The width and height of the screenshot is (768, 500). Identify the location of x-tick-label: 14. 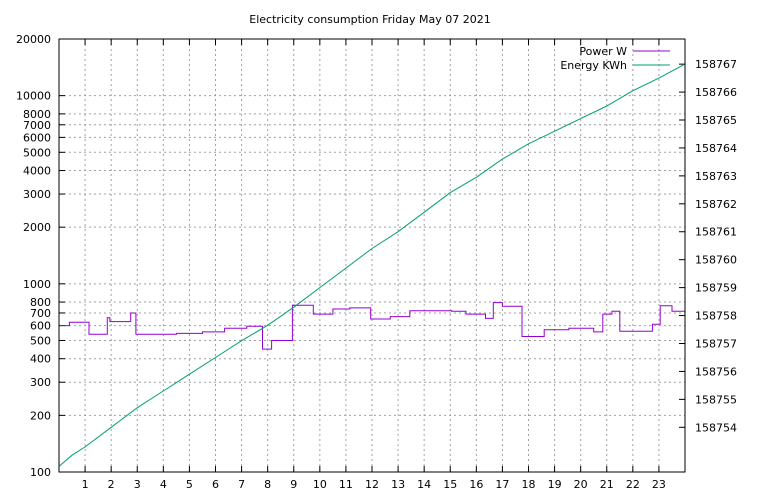
(424, 484).